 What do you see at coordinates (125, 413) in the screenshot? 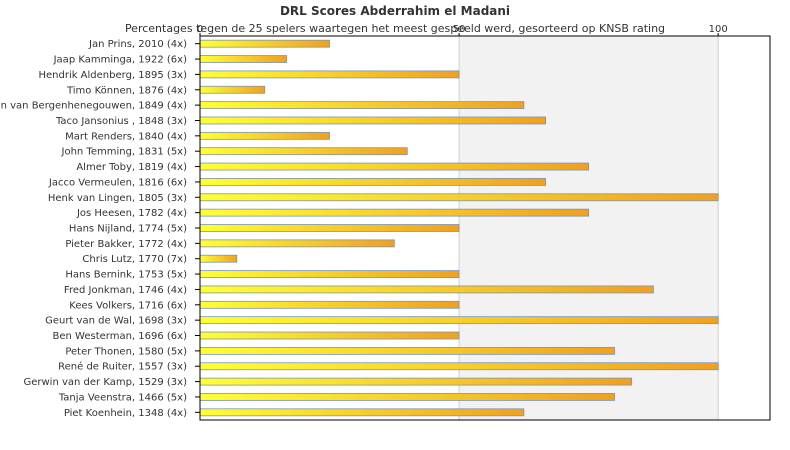
I see `category-label: Piet Koenhein, 1348 (4x)` at bounding box center [125, 413].